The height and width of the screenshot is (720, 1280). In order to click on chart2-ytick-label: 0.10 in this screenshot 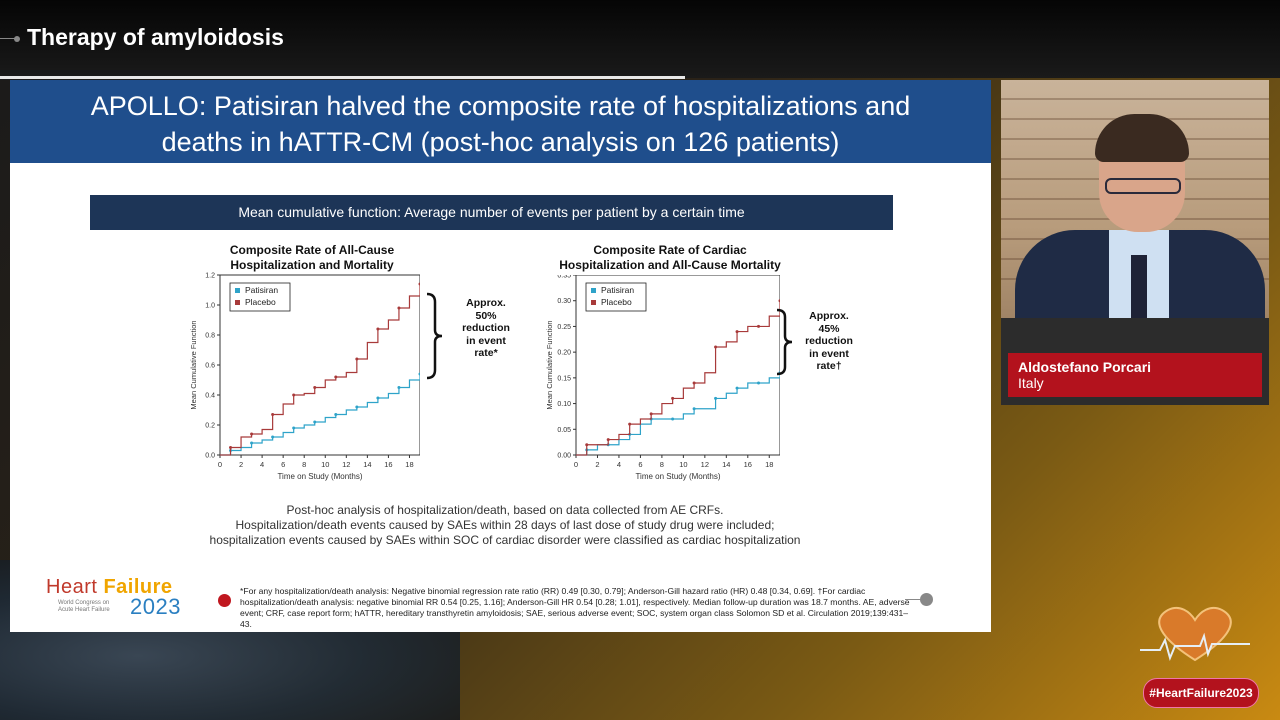, I will do `click(564, 404)`.